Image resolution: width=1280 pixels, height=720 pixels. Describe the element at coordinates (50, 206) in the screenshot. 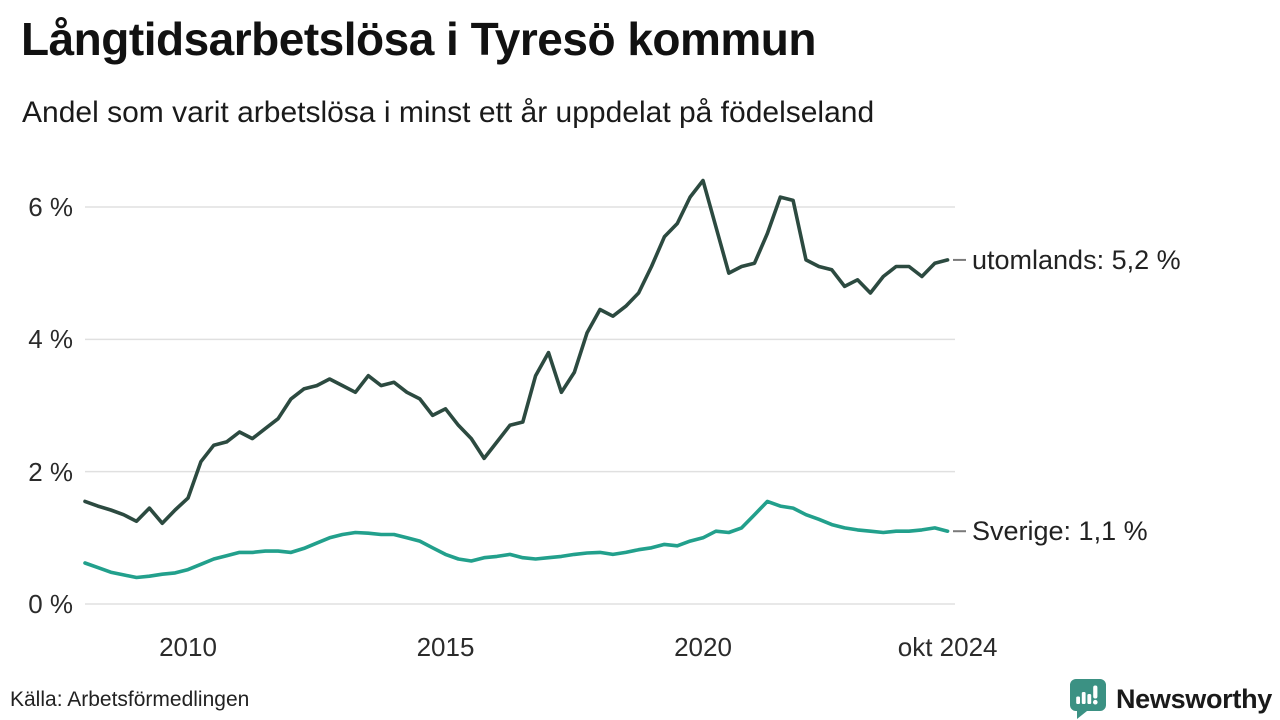

I see `y-tick-label: 6 %` at that location.